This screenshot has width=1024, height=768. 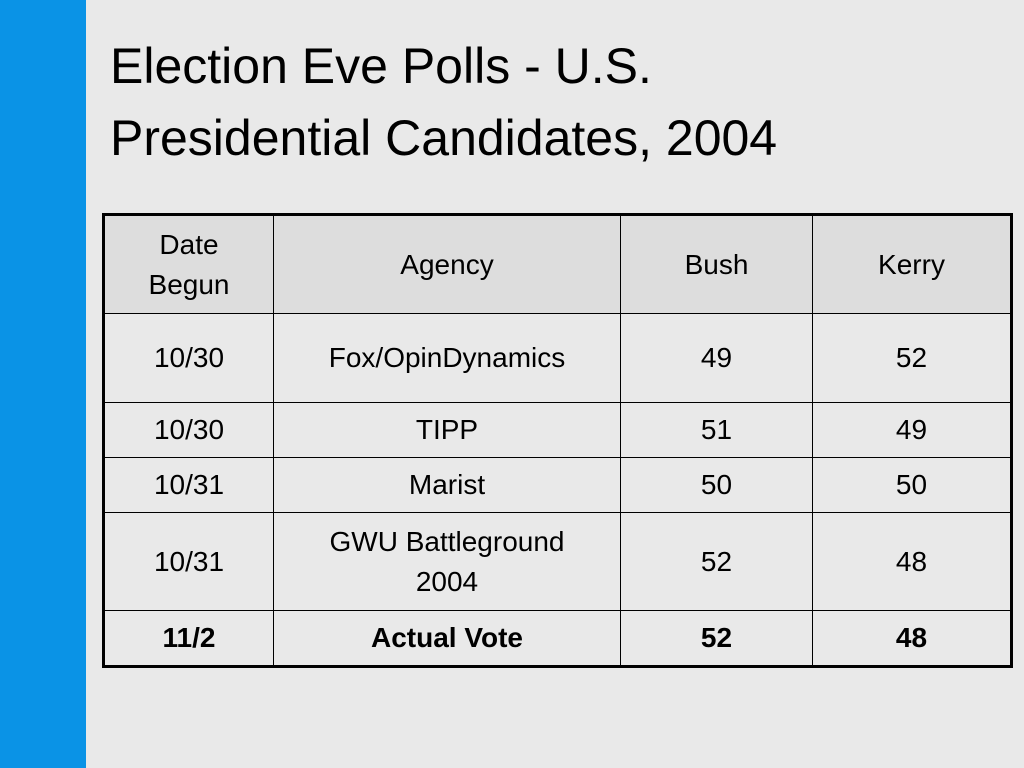 I want to click on header-date-begun: Date Begun, so click(x=188, y=264).